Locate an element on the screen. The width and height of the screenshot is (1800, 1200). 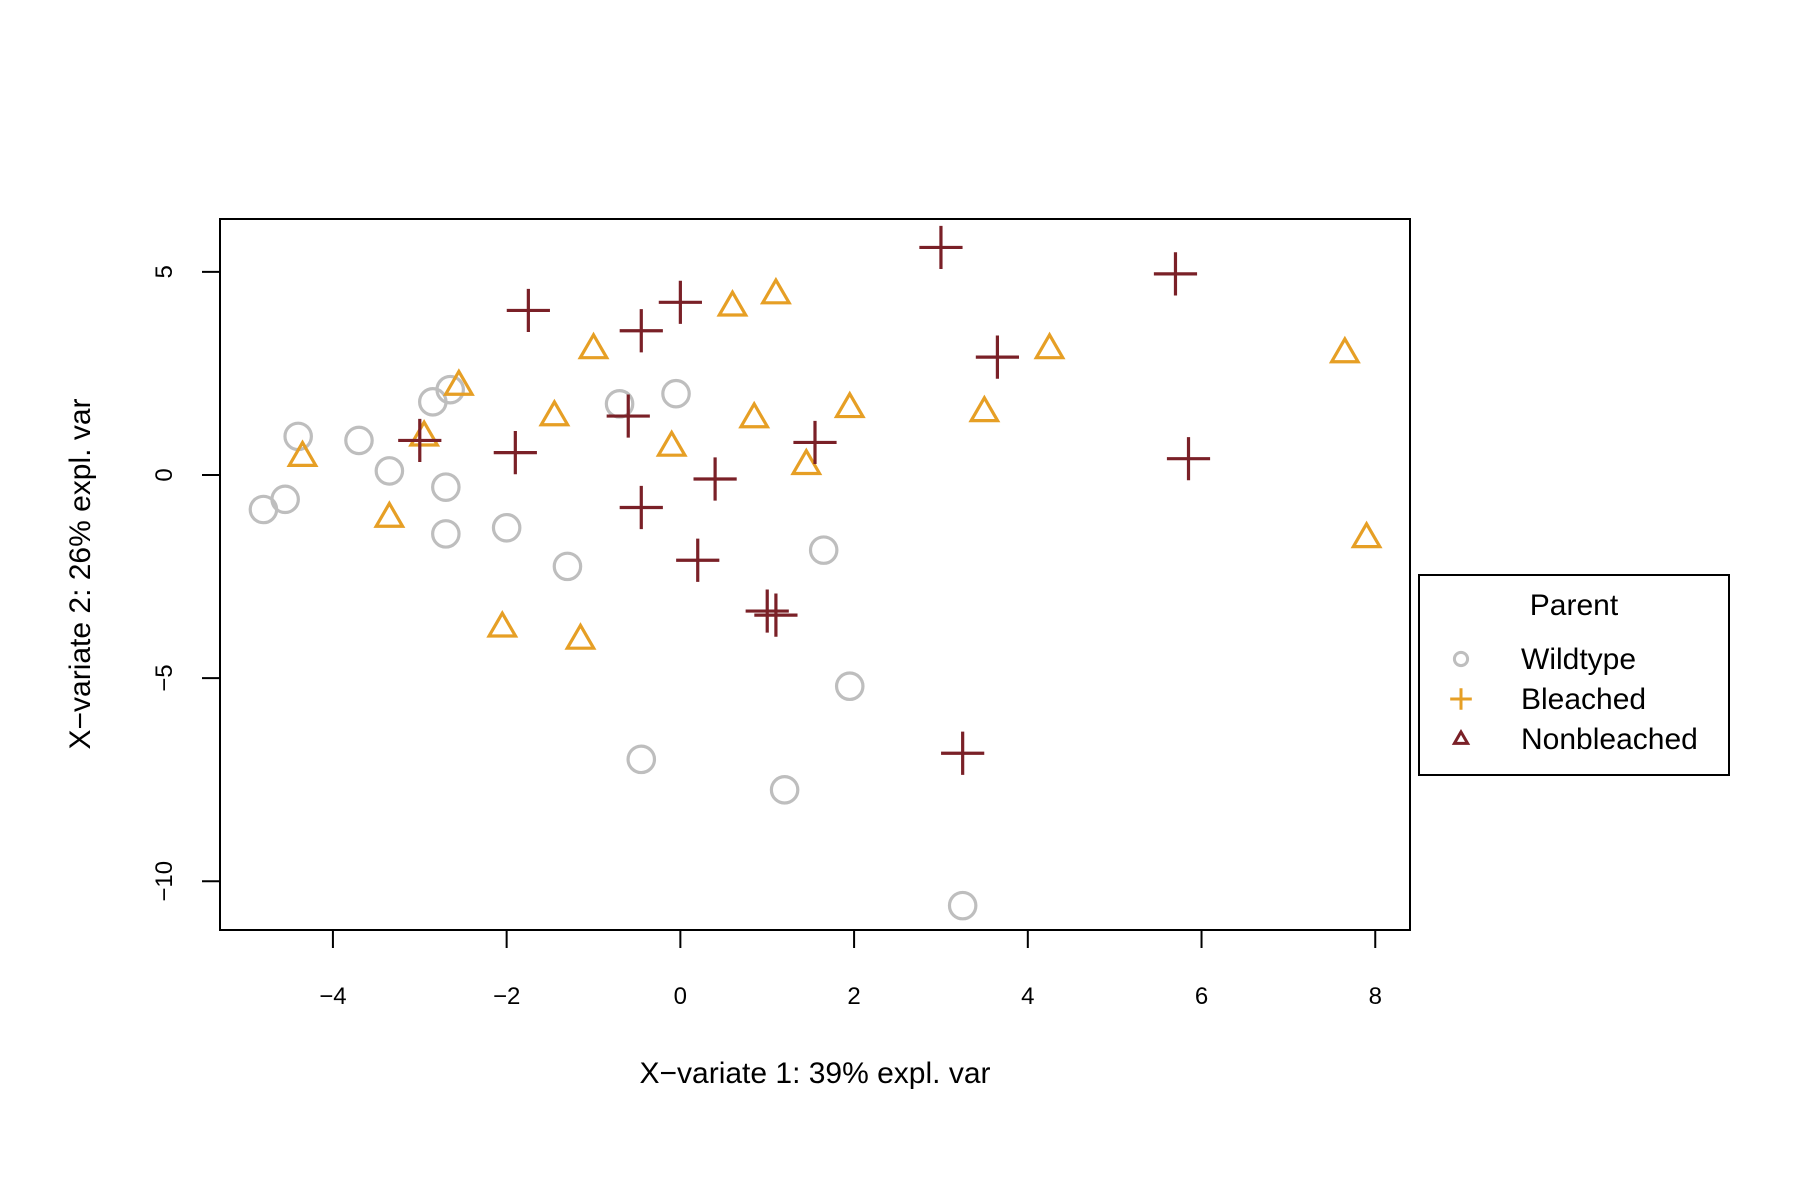
legend-entries: Wildtype Bleached Nonbleached is located at coordinates (1574, 699).